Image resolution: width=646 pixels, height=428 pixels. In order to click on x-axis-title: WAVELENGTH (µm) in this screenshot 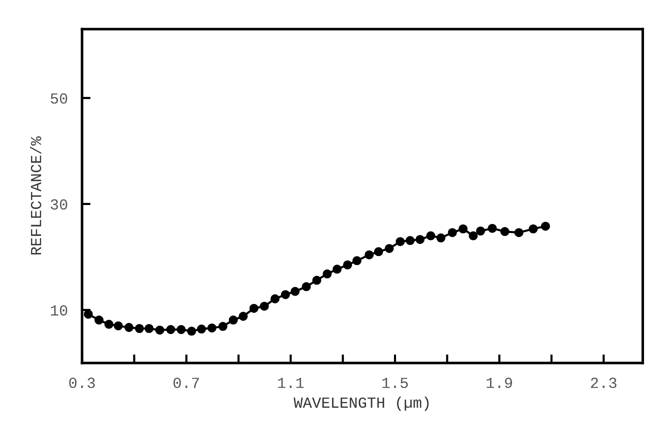, I will do `click(361, 403)`.